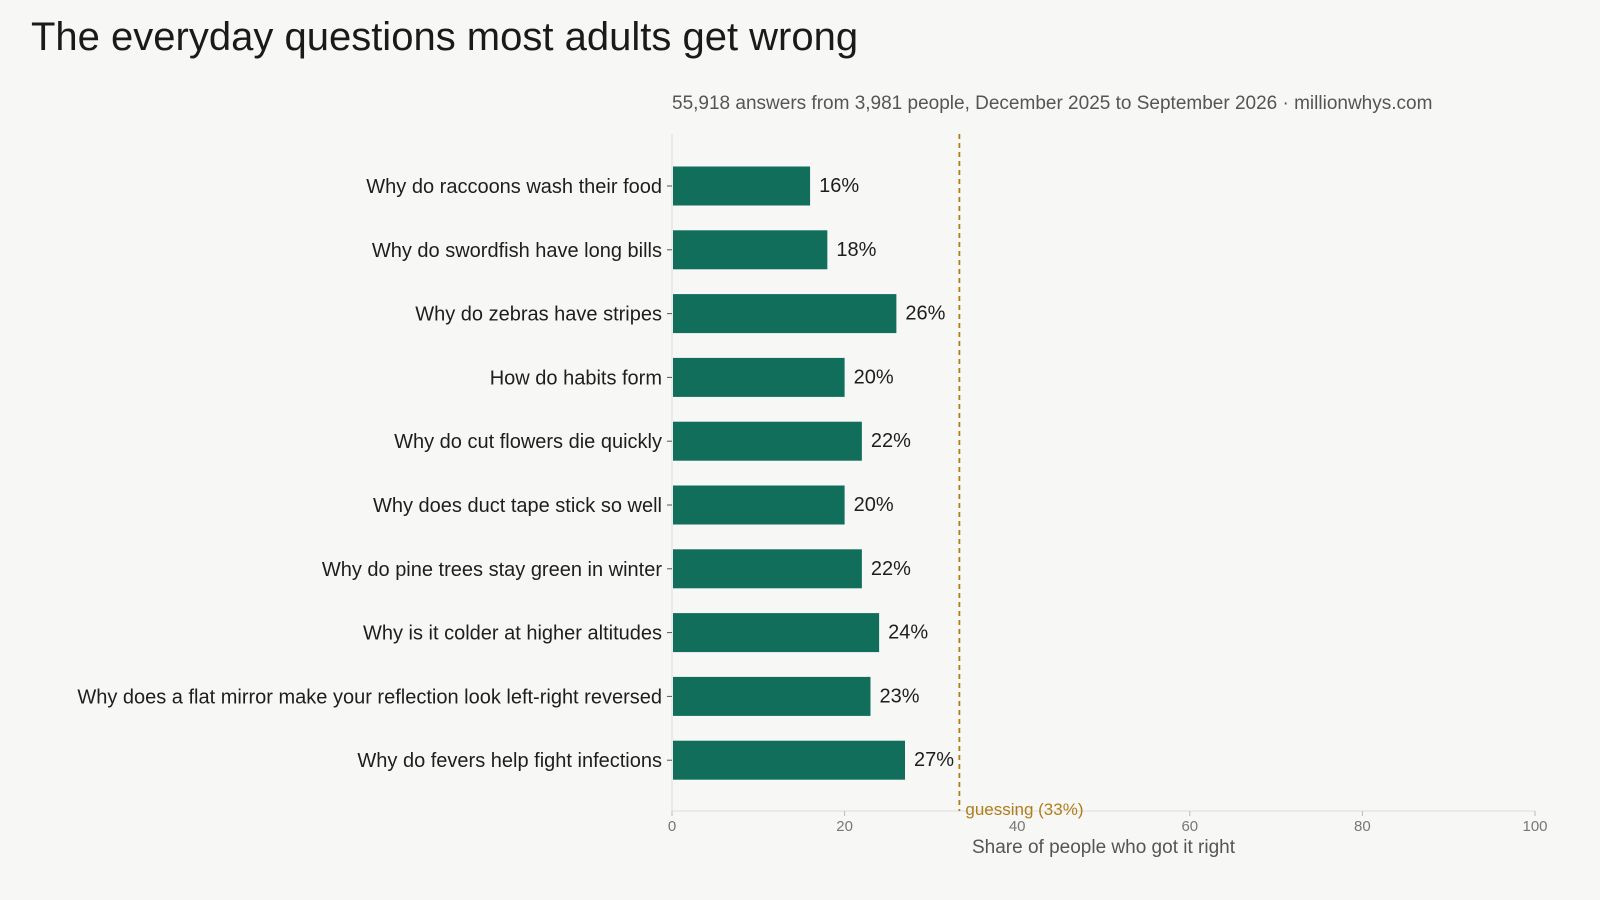  Describe the element at coordinates (844, 826) in the screenshot. I see `x-tick-label: 20` at that location.